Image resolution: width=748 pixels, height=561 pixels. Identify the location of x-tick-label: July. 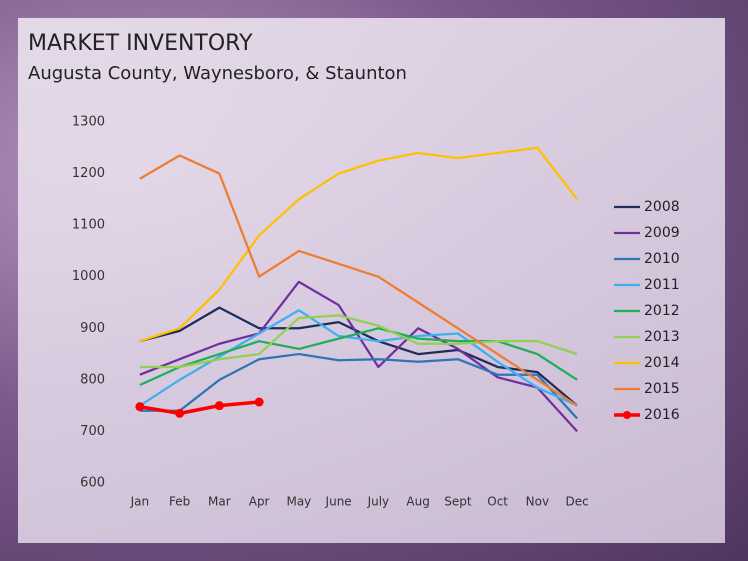
(378, 502).